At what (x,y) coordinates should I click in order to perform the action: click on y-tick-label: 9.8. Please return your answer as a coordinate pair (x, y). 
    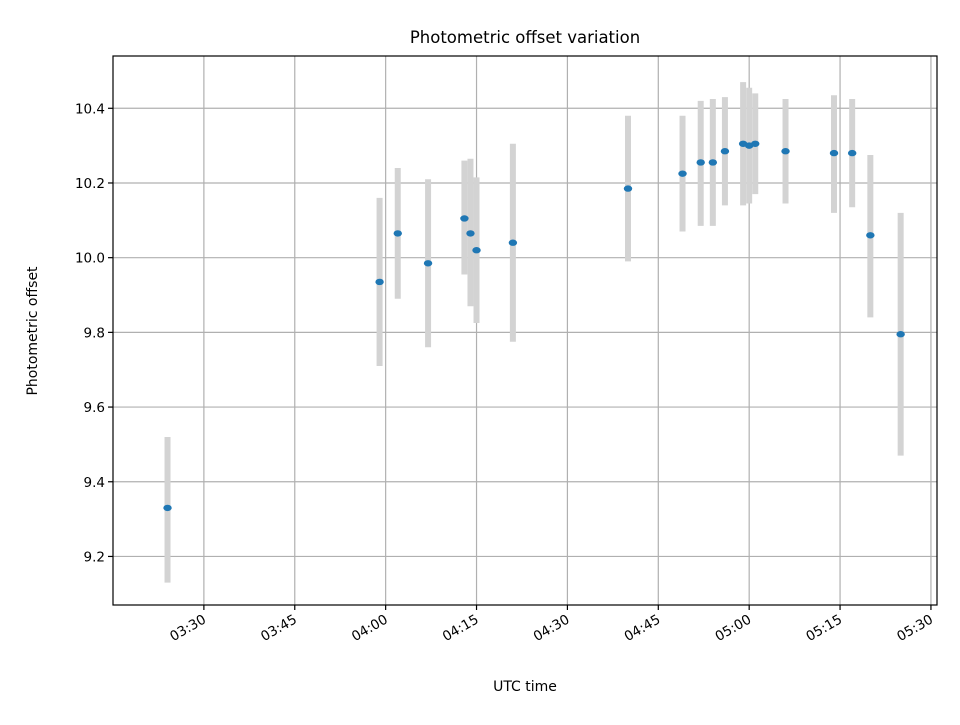
    Looking at the image, I should click on (94, 333).